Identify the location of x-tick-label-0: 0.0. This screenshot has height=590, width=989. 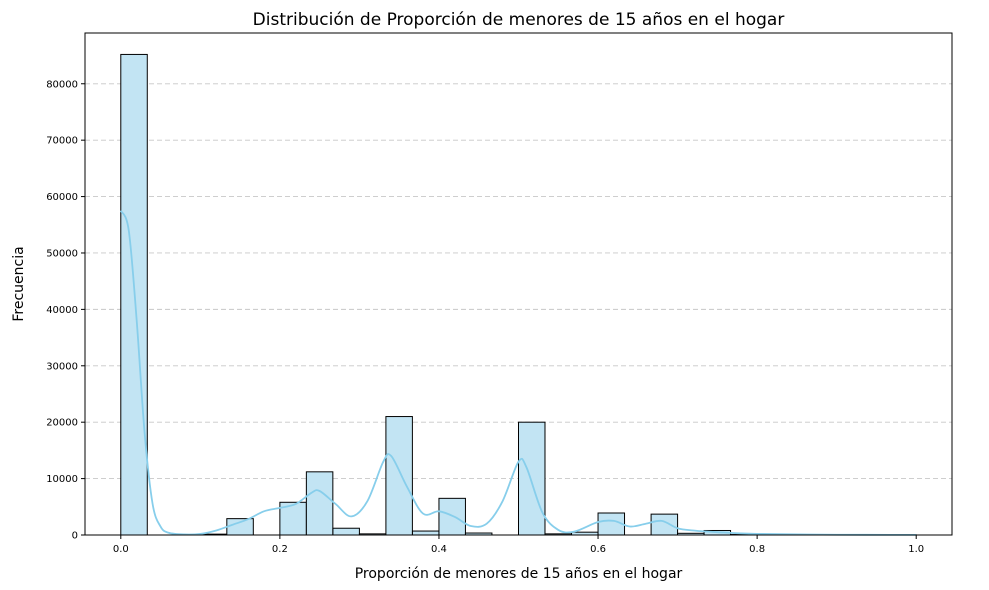
(121, 549).